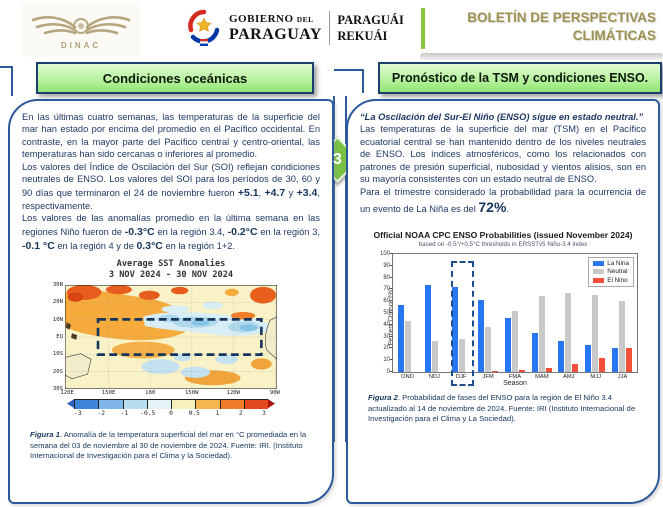  Describe the element at coordinates (622, 376) in the screenshot. I see `x-tick-label: JJA` at that location.